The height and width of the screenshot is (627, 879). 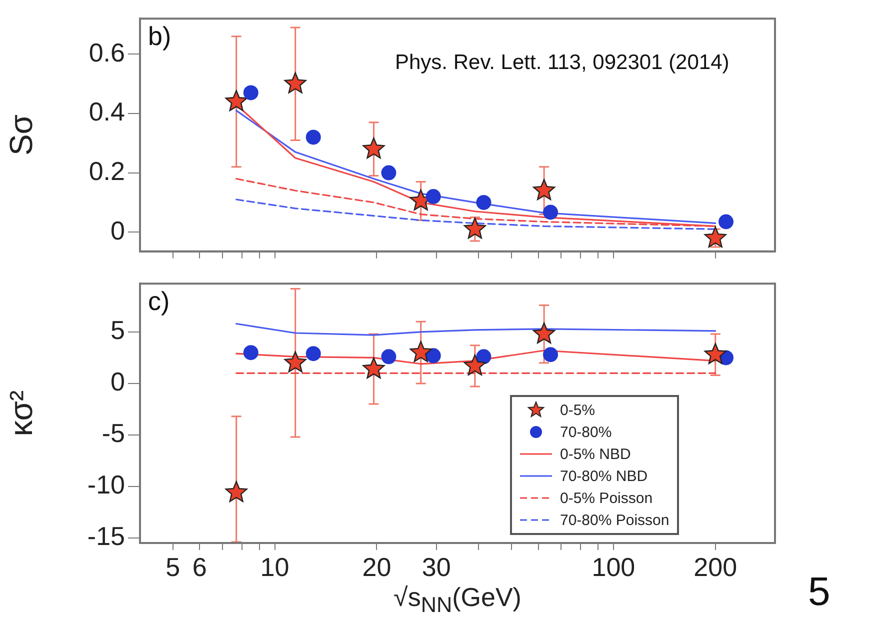 I want to click on annotation: c), so click(x=159, y=301).